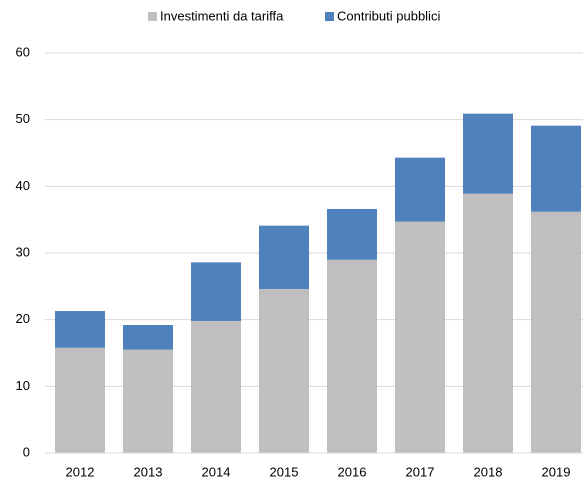 The image size is (583, 481). Describe the element at coordinates (420, 471) in the screenshot. I see `x-tick-label: 2017` at that location.